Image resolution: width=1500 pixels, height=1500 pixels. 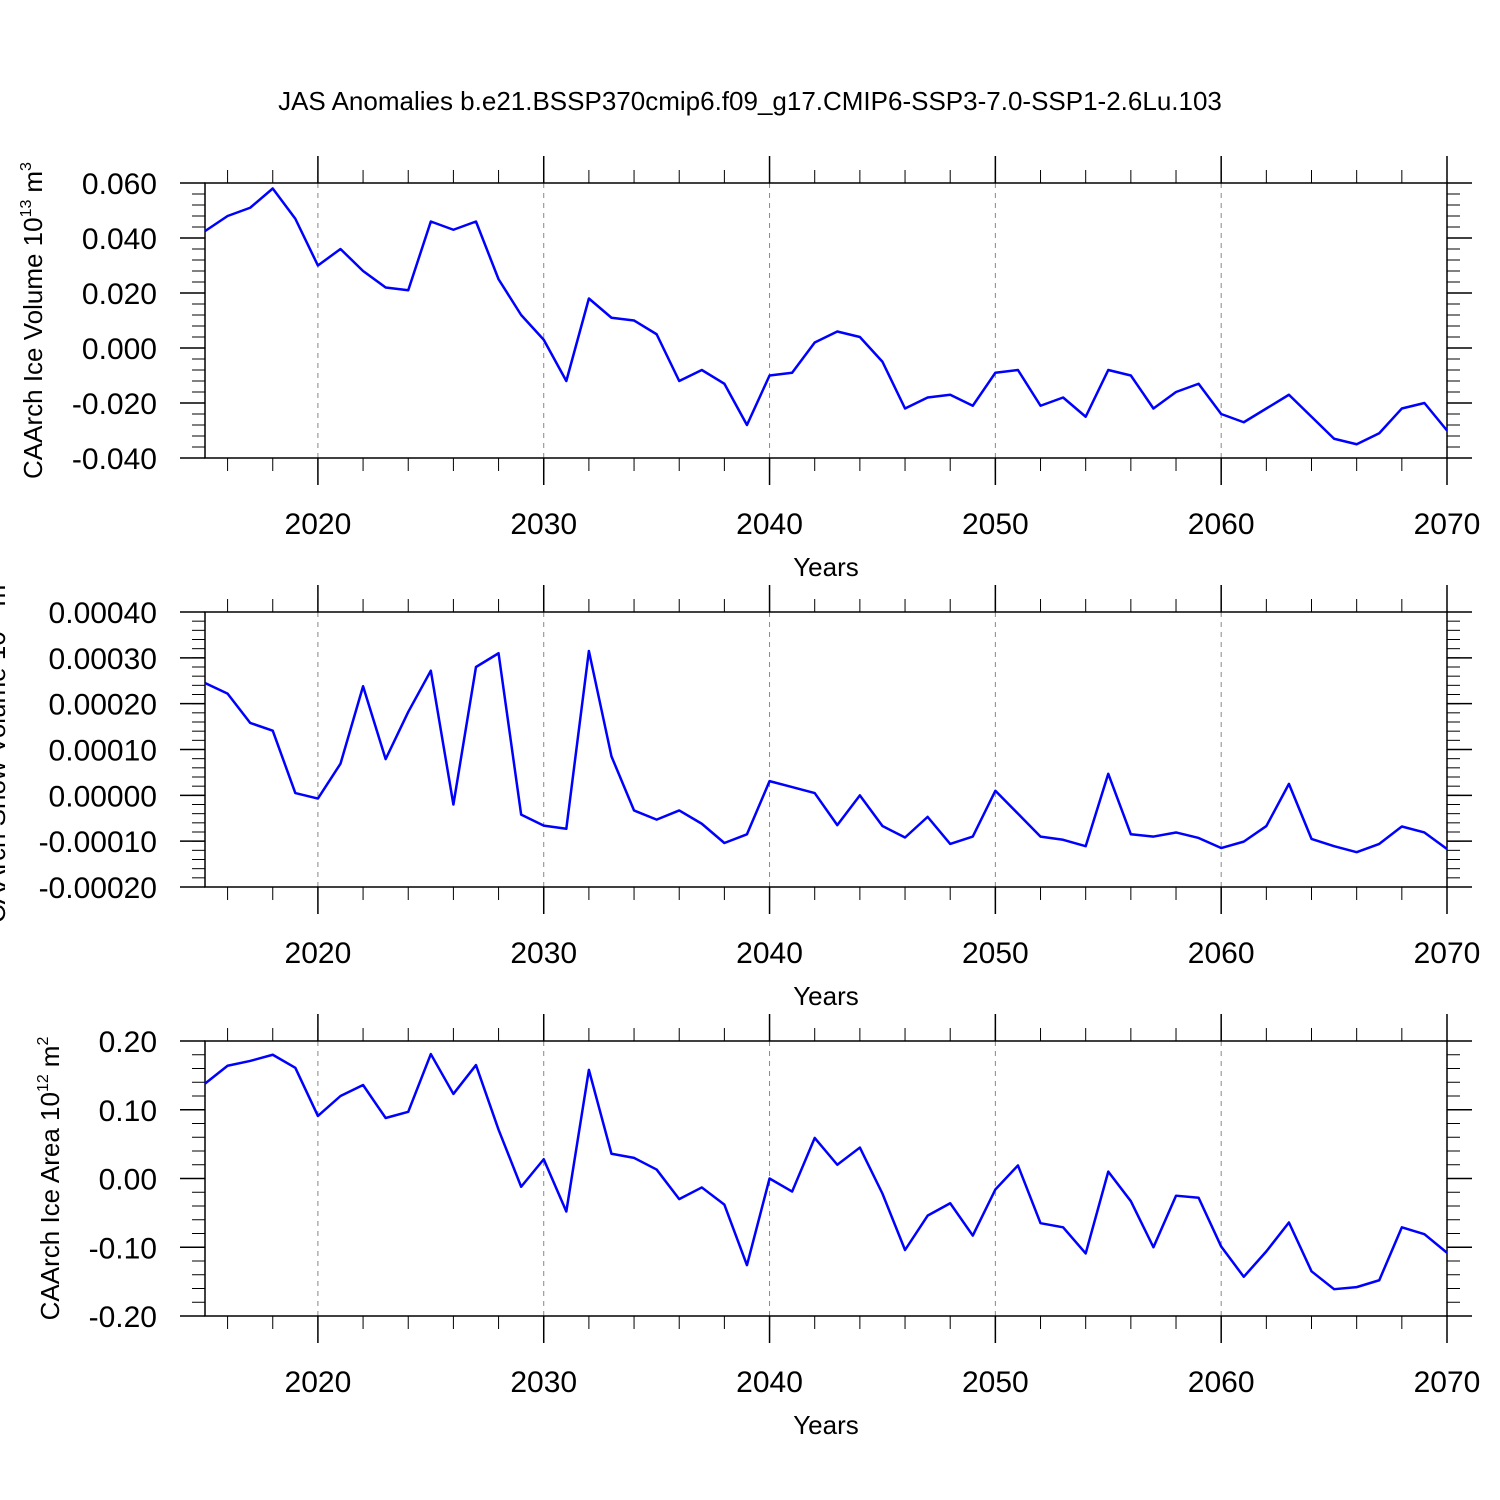 What do you see at coordinates (103, 796) in the screenshot?
I see `y-tick-label: 0.00000` at bounding box center [103, 796].